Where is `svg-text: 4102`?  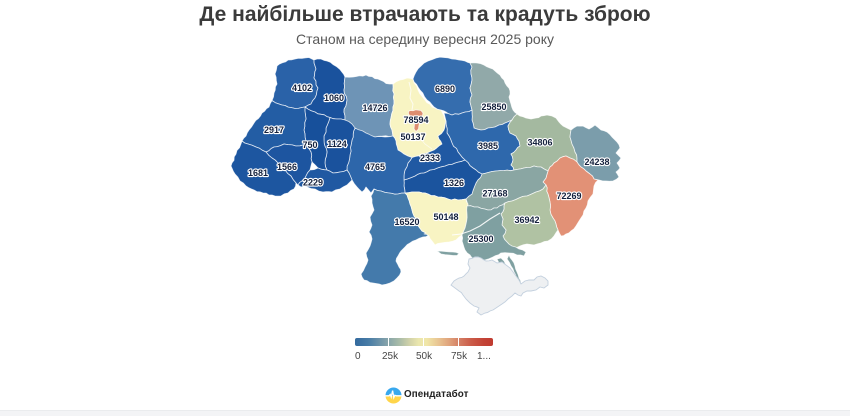 svg-text: 4102 is located at coordinates (302, 88).